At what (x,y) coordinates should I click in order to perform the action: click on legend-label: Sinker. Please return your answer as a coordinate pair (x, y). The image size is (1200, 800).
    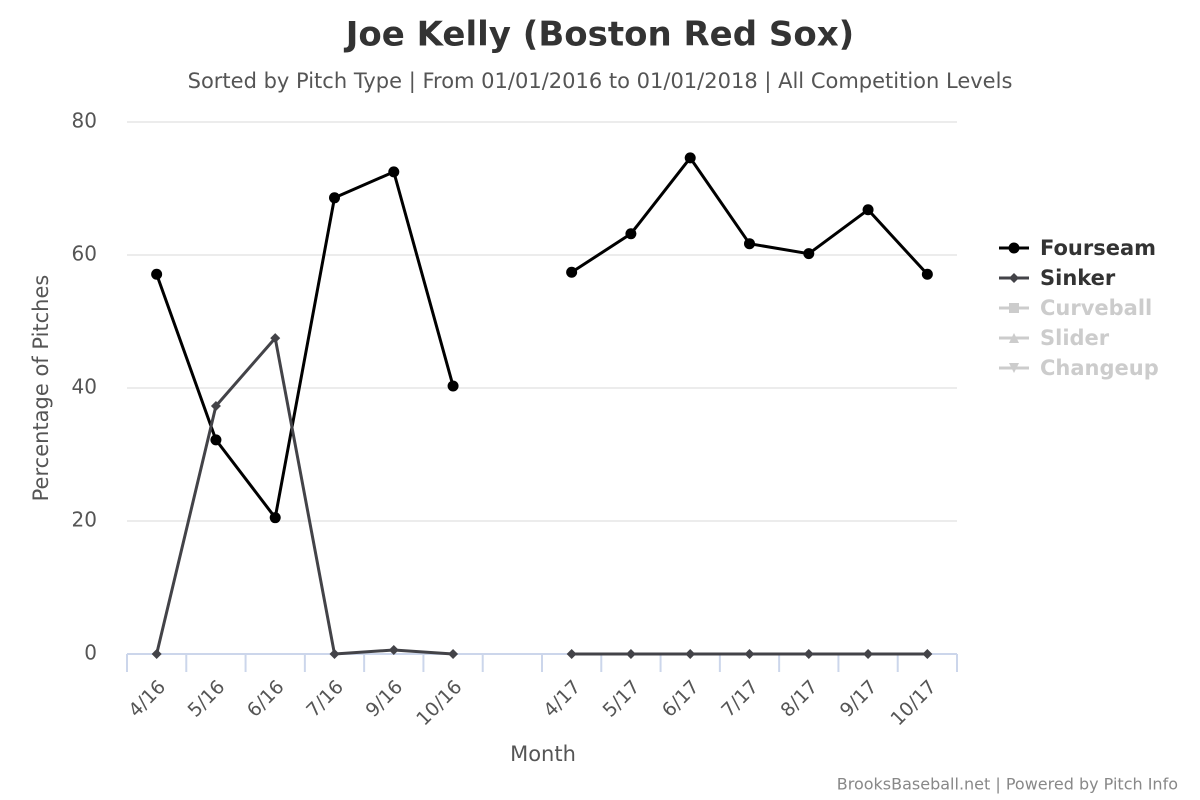
    Looking at the image, I should click on (1078, 278).